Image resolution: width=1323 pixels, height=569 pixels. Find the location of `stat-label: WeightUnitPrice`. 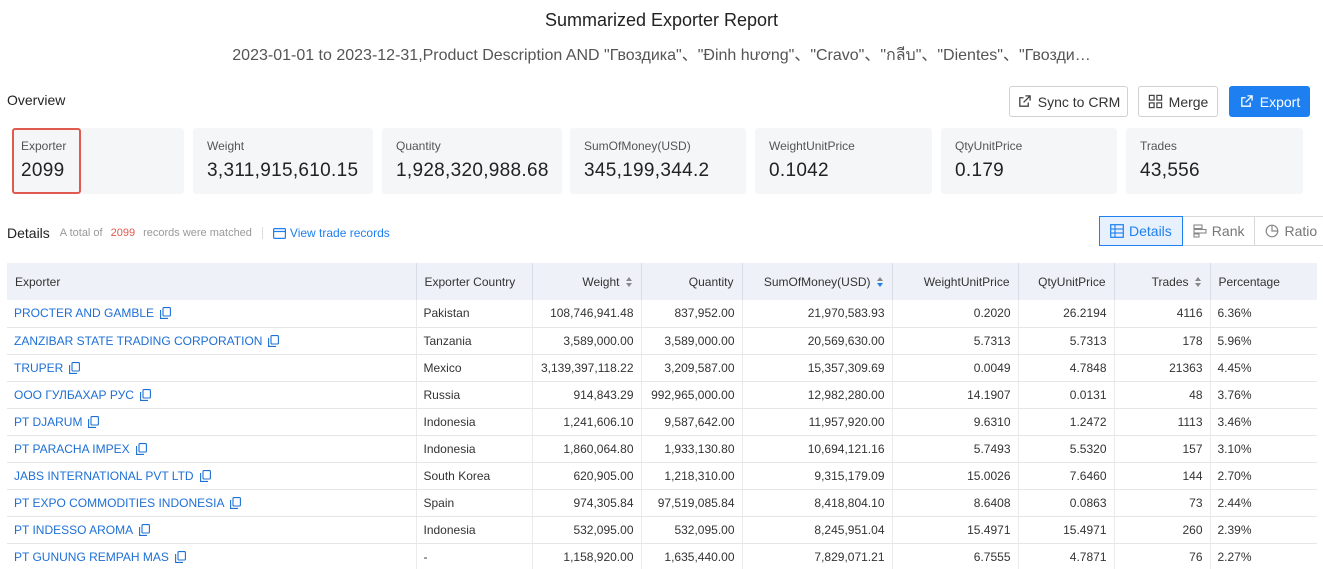

stat-label: WeightUnitPrice is located at coordinates (812, 146).